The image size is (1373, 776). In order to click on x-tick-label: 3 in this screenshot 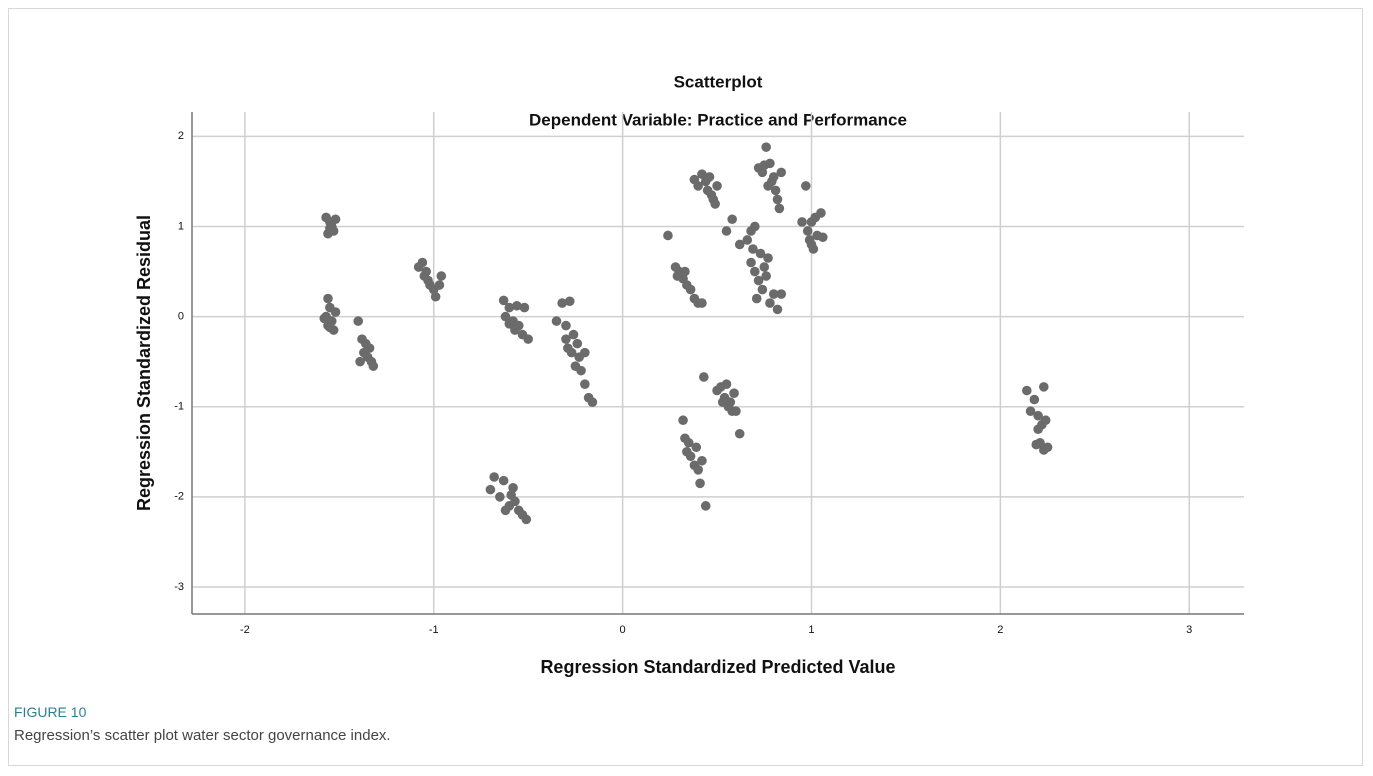, I will do `click(1189, 630)`.